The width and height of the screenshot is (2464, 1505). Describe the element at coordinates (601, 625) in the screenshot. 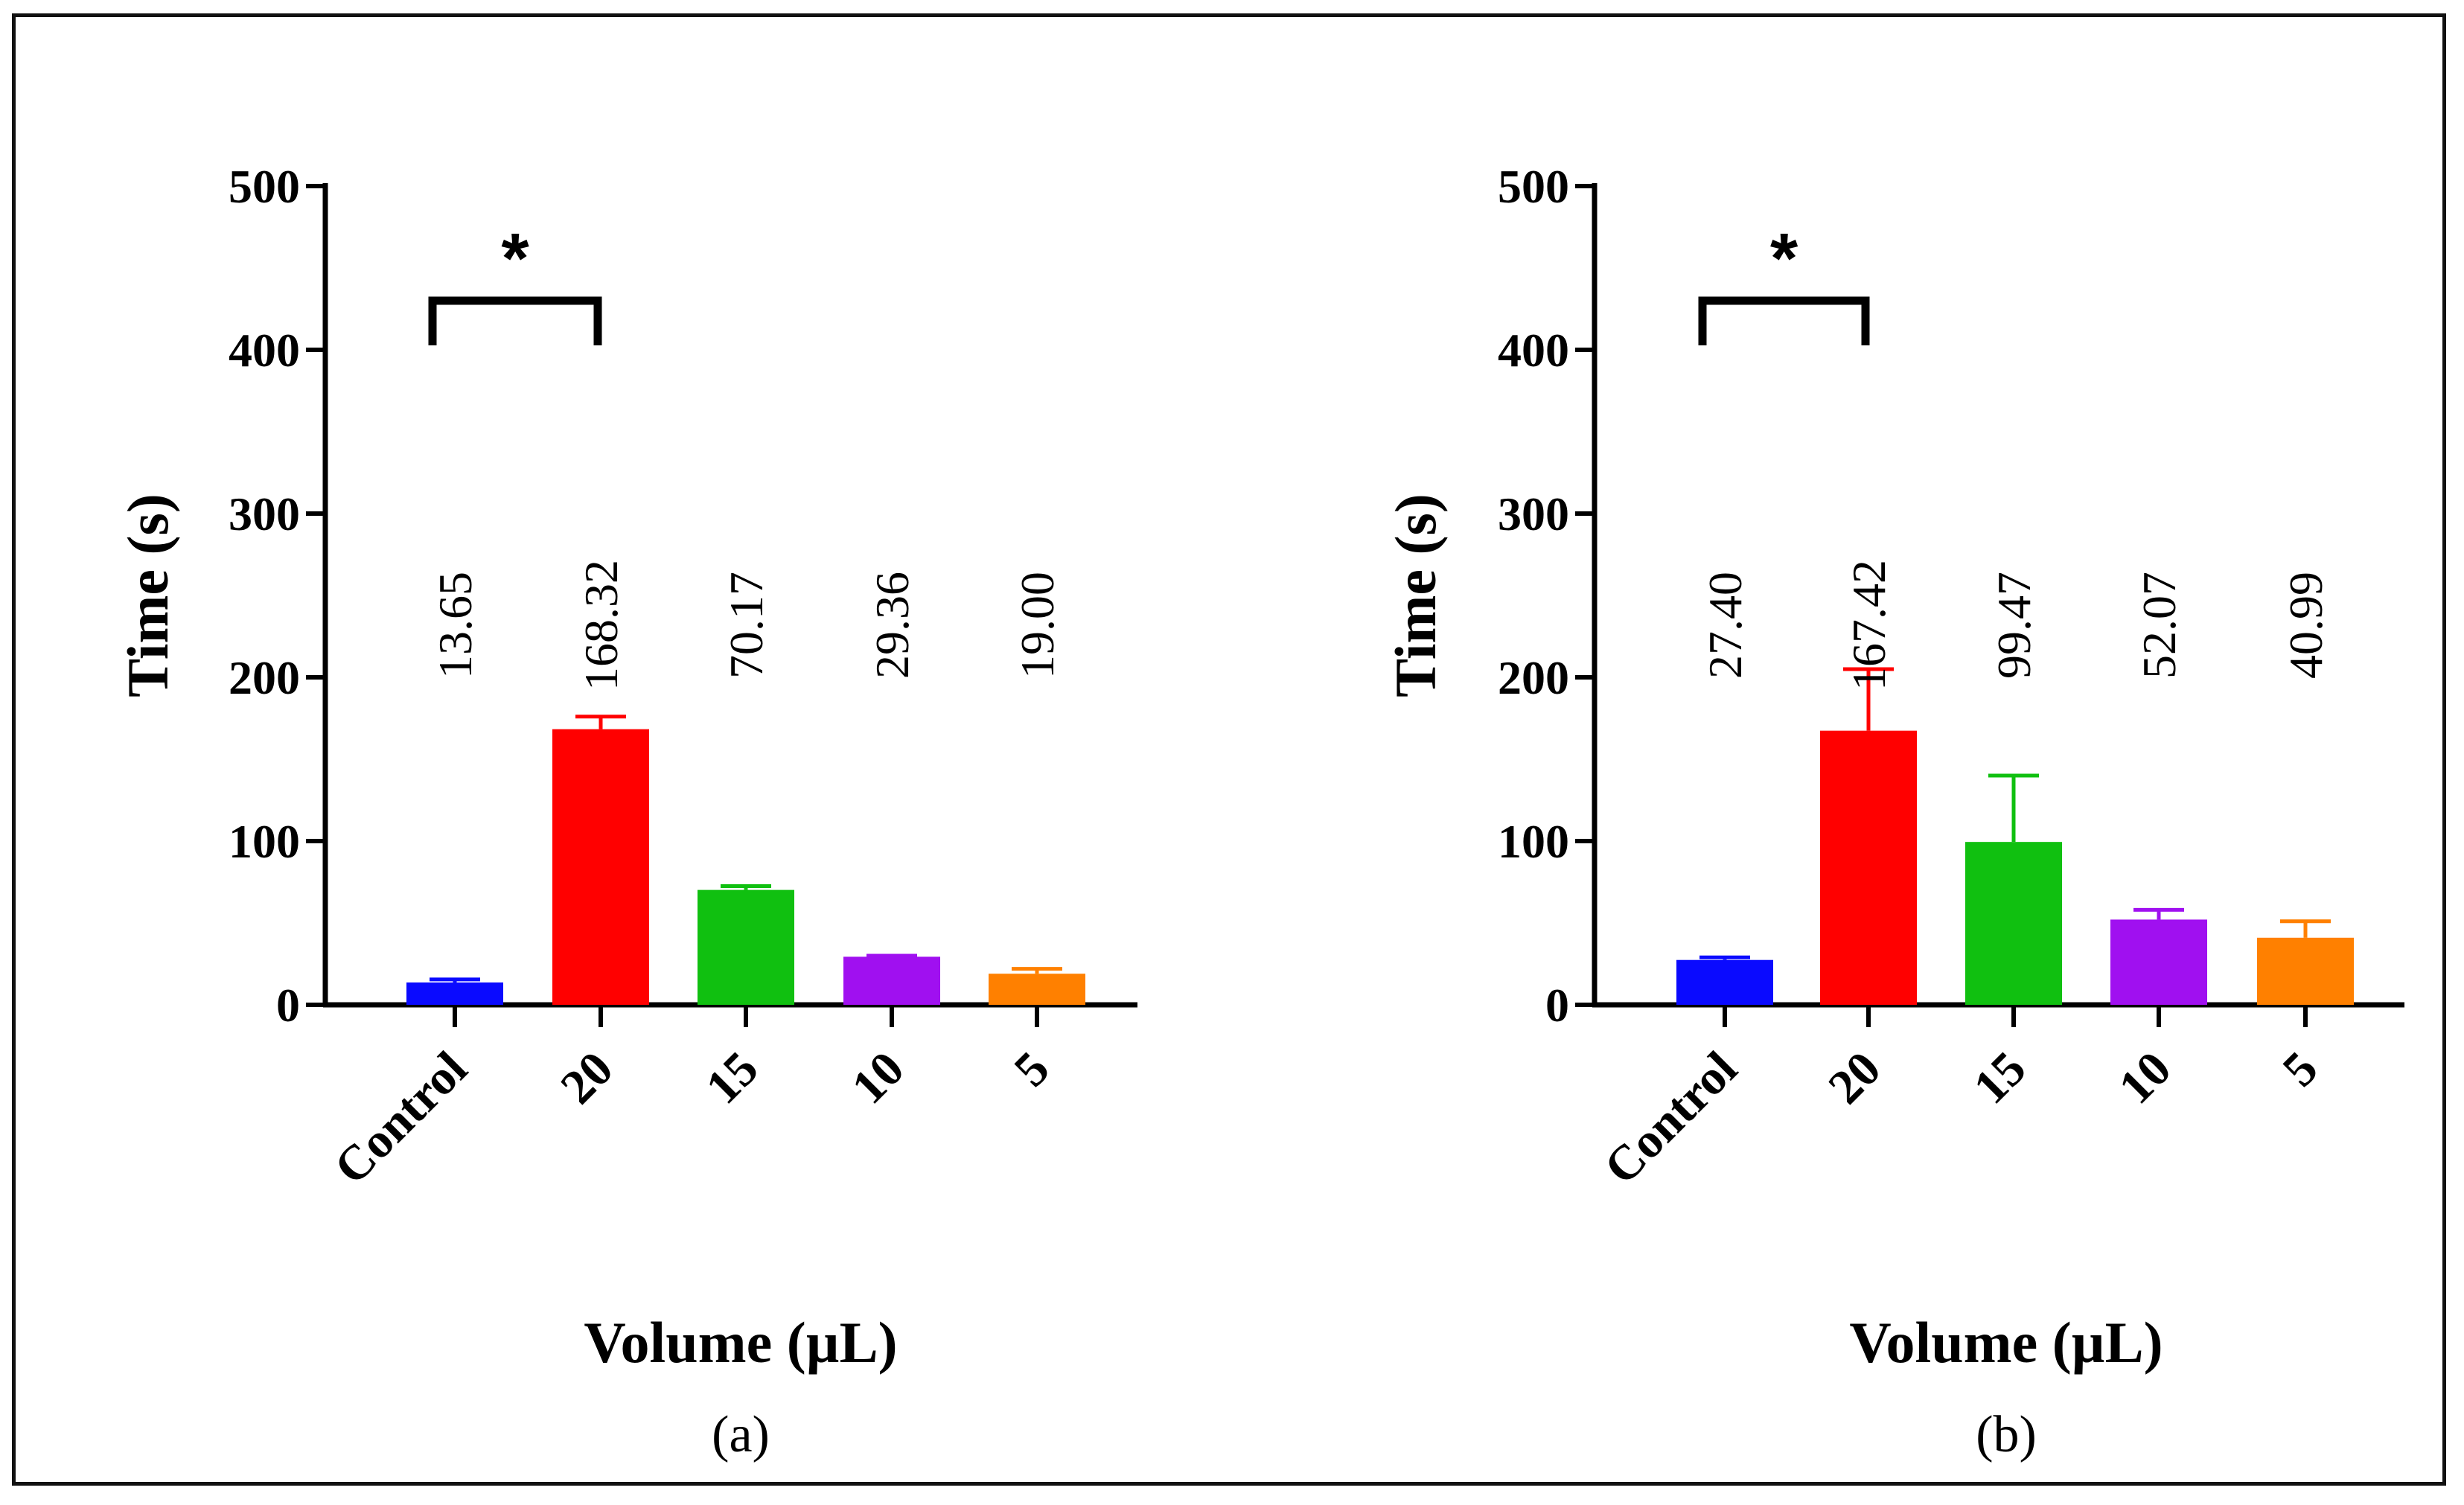

I see `data-label: 168.32` at that location.